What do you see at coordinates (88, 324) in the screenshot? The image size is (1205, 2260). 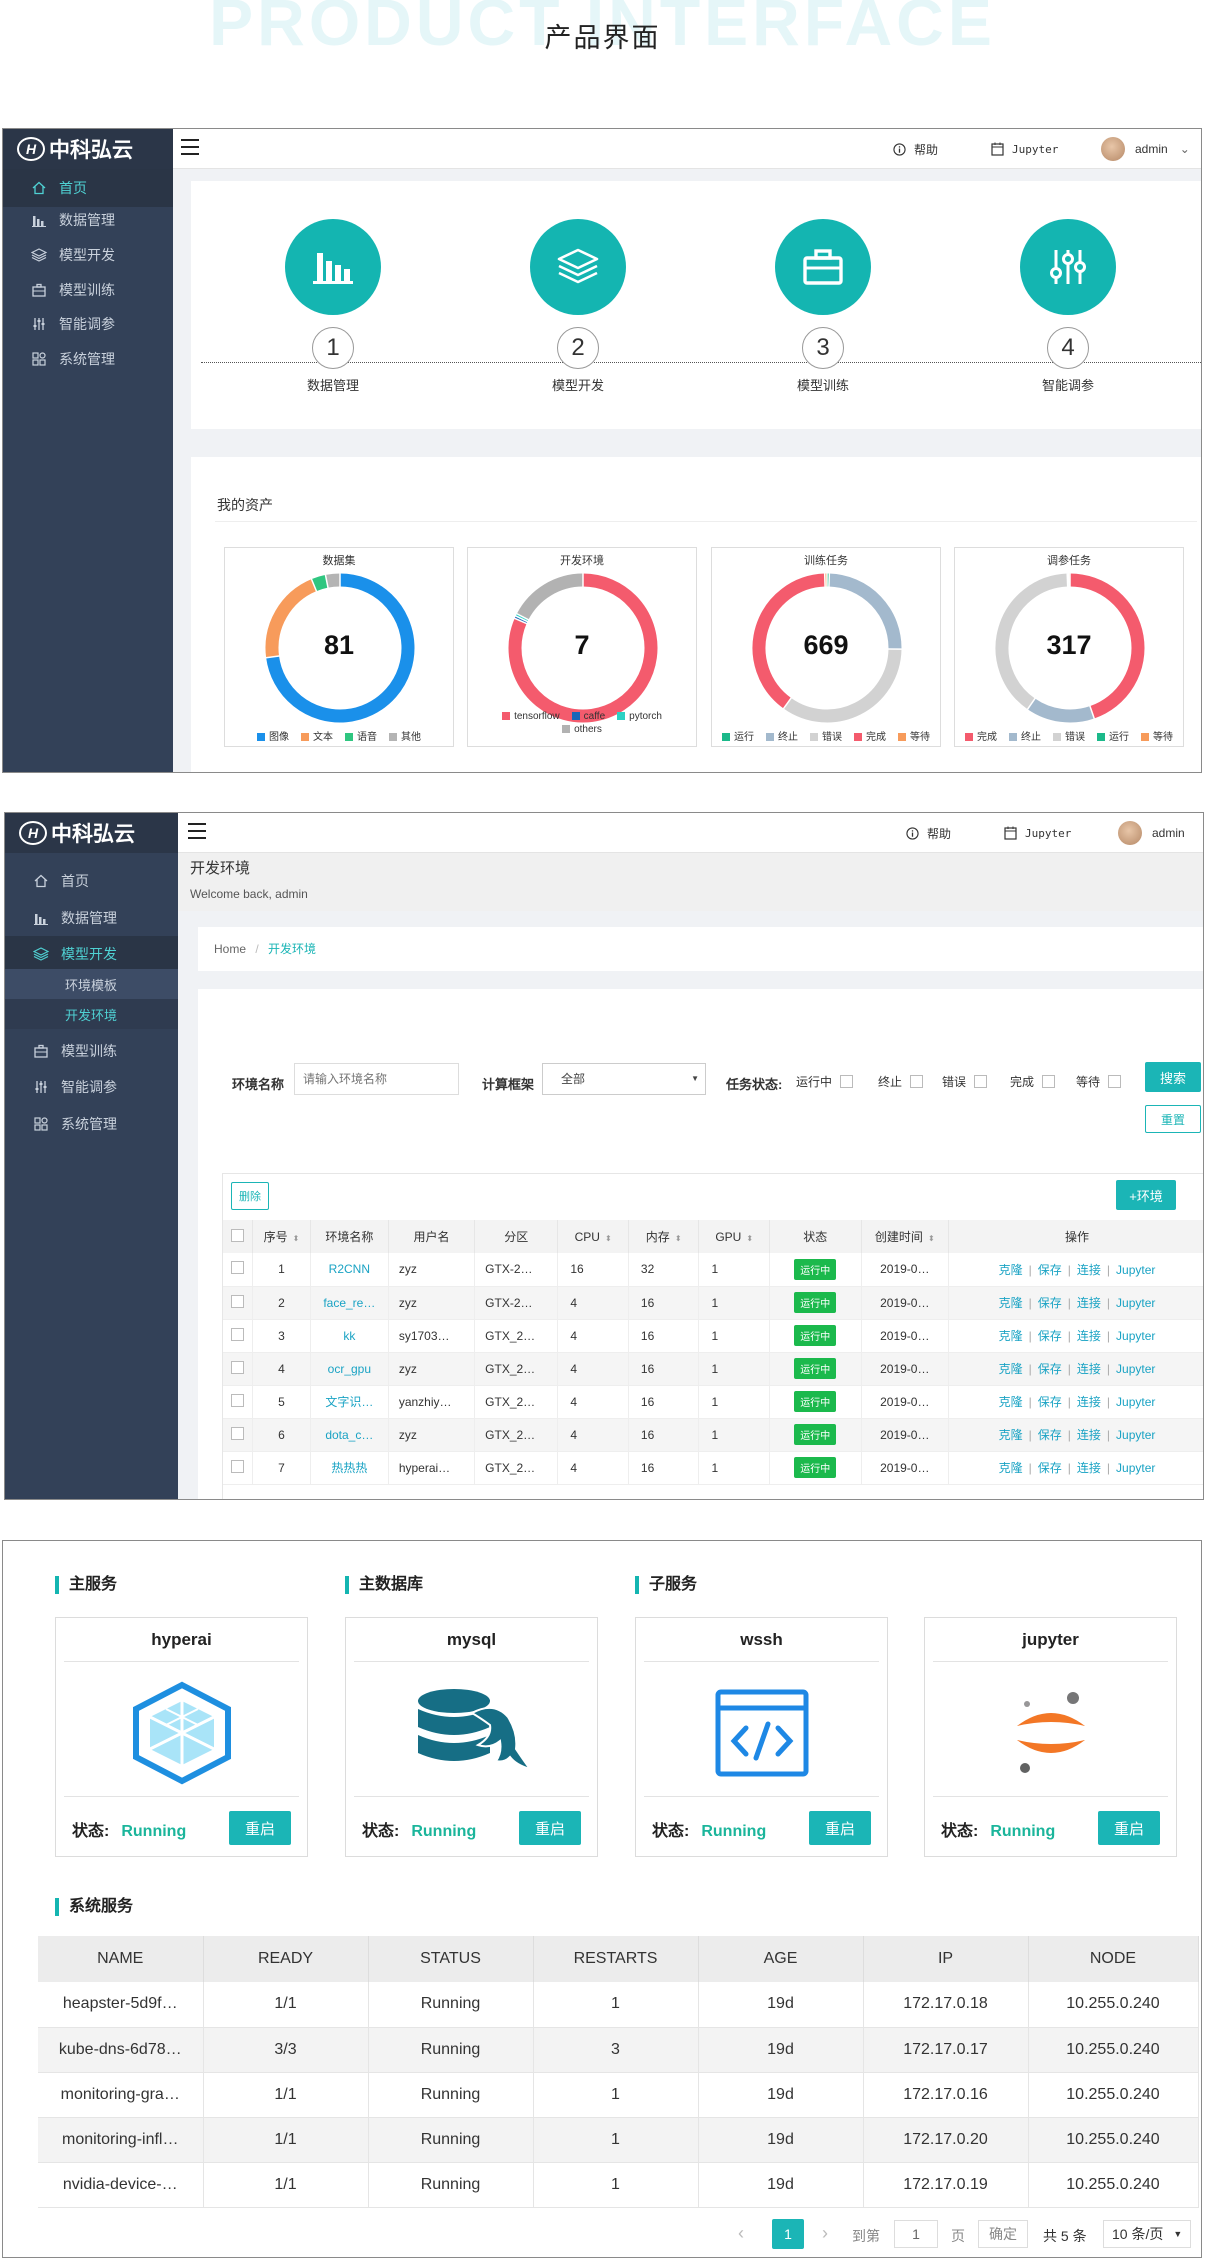 I see `sidebar-item-4: 智能调参` at bounding box center [88, 324].